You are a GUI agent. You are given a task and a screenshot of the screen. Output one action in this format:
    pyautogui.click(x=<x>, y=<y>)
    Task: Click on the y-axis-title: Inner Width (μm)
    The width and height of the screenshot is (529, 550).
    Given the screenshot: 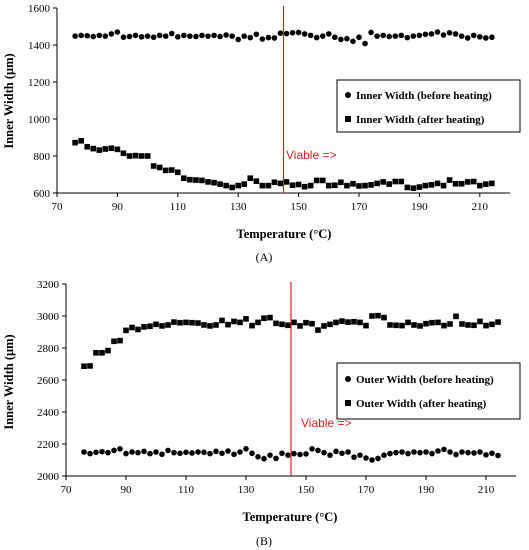 What is the action you would take?
    pyautogui.click(x=9, y=381)
    